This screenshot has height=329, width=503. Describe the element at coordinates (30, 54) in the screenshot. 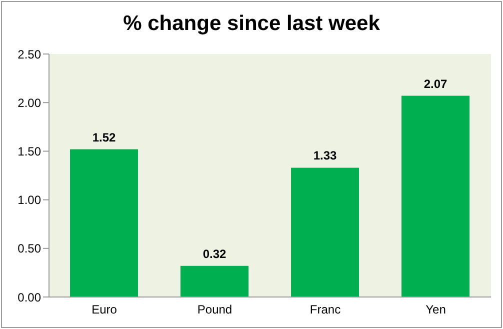

I see `y-tick-label: 2.50` at that location.